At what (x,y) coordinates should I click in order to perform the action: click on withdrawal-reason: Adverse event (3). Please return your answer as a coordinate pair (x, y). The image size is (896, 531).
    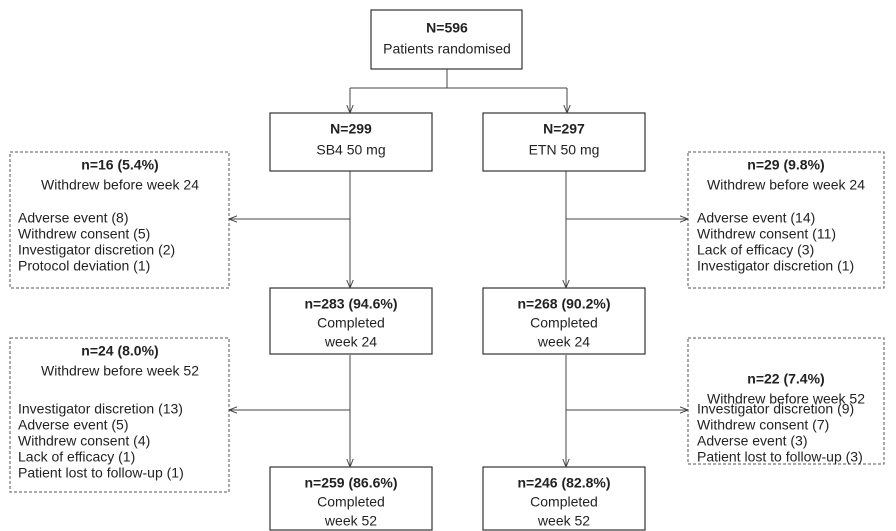
    Looking at the image, I should click on (752, 441).